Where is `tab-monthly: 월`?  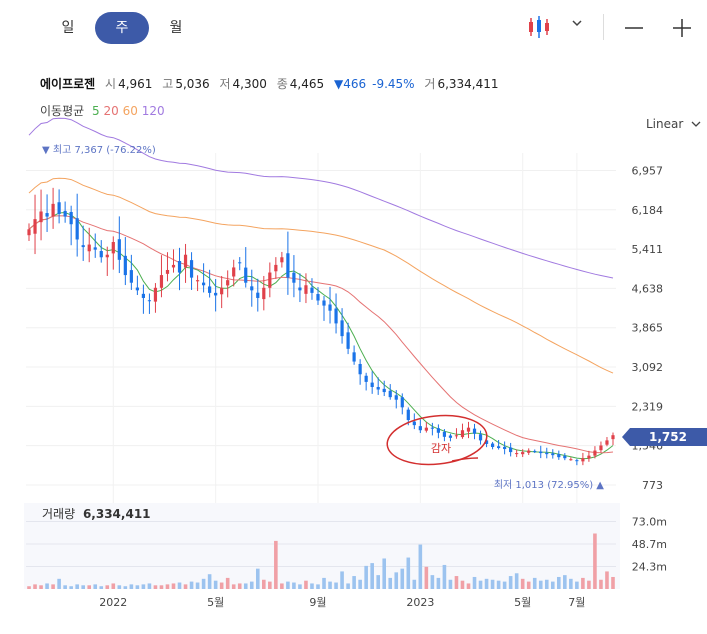
tab-monthly: 월 is located at coordinates (176, 28).